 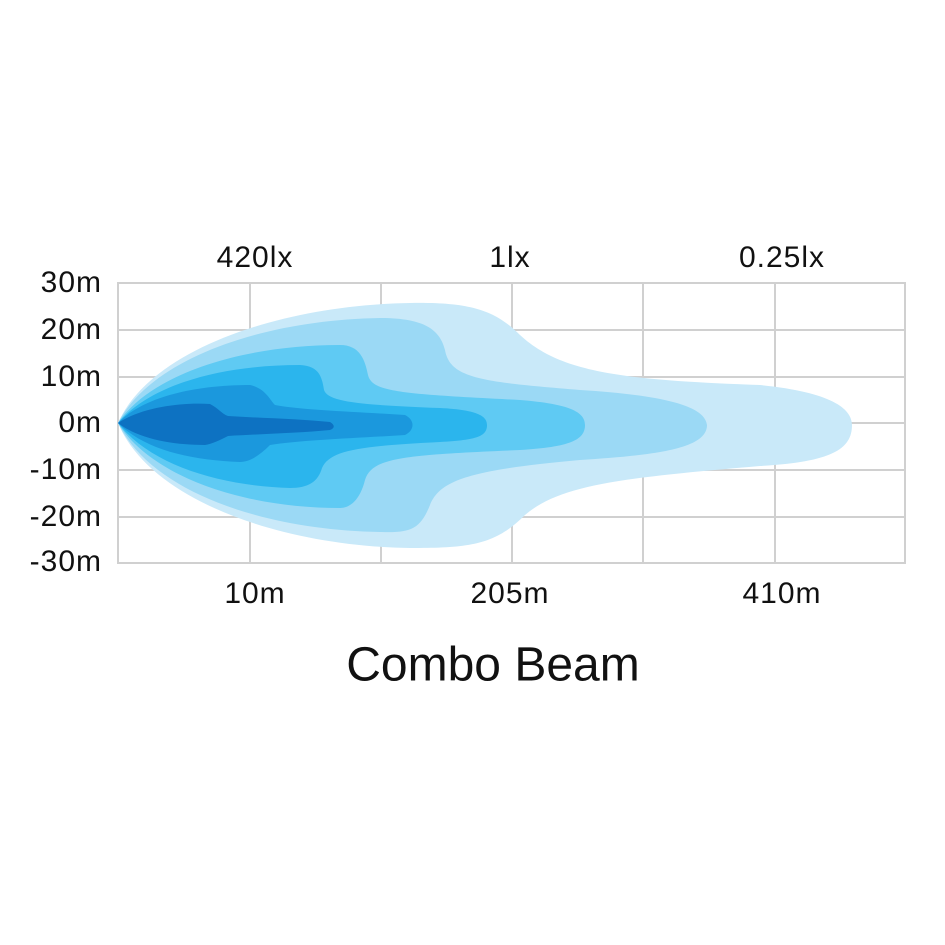 I want to click on beam-zone, so click(x=226, y=424).